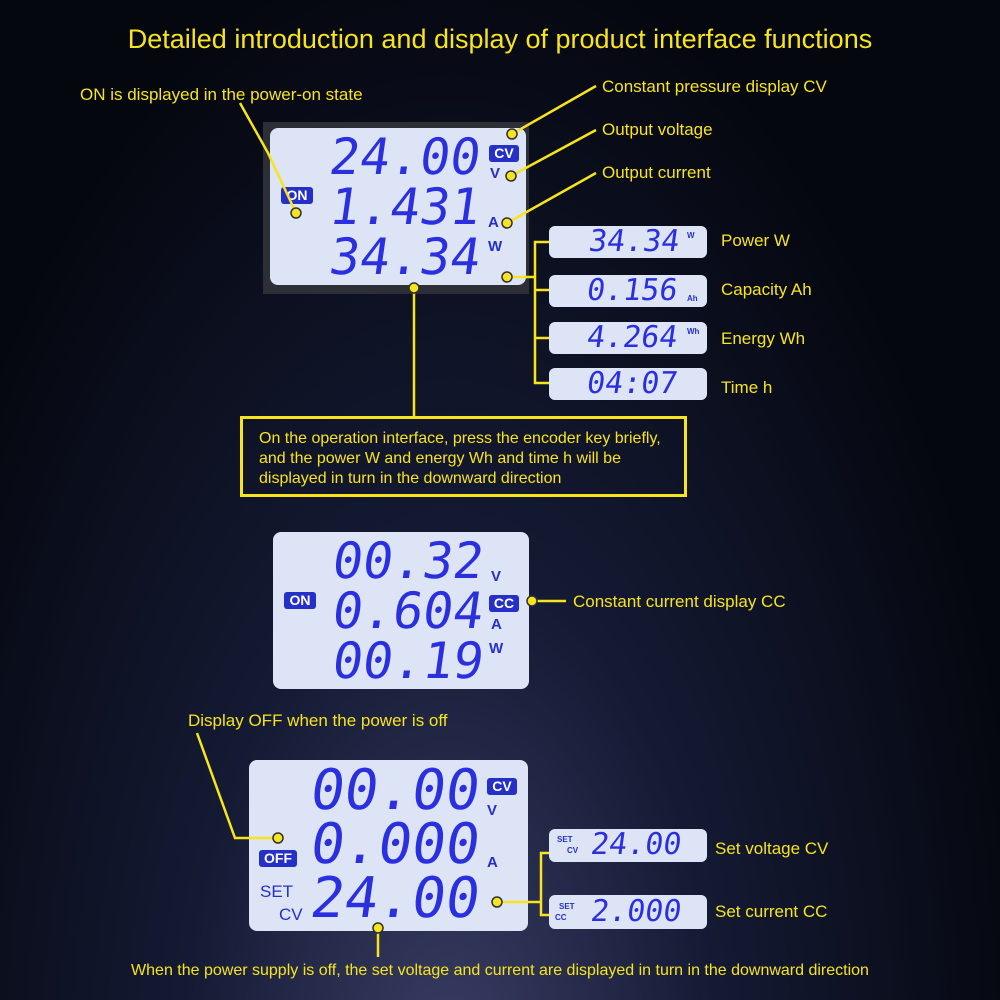 Image resolution: width=1000 pixels, height=1000 pixels. Describe the element at coordinates (628, 241) in the screenshot. I see `power-panel: 34.34 W` at that location.